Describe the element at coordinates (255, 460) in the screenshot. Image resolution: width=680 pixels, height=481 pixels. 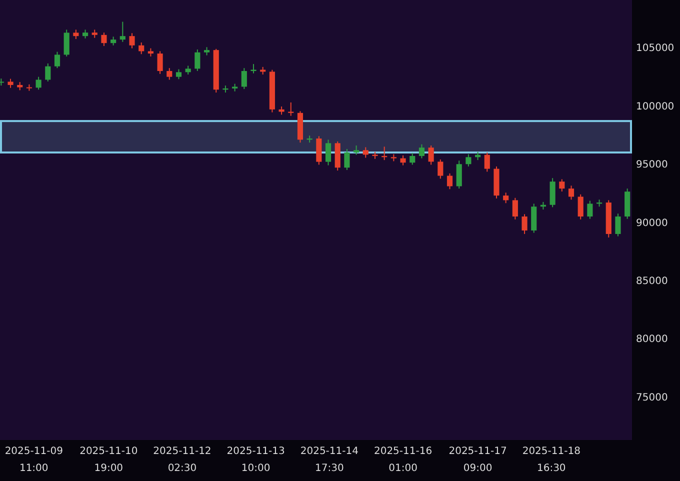
I see `x-tick-label: 2025-11-13 10:00` at that location.